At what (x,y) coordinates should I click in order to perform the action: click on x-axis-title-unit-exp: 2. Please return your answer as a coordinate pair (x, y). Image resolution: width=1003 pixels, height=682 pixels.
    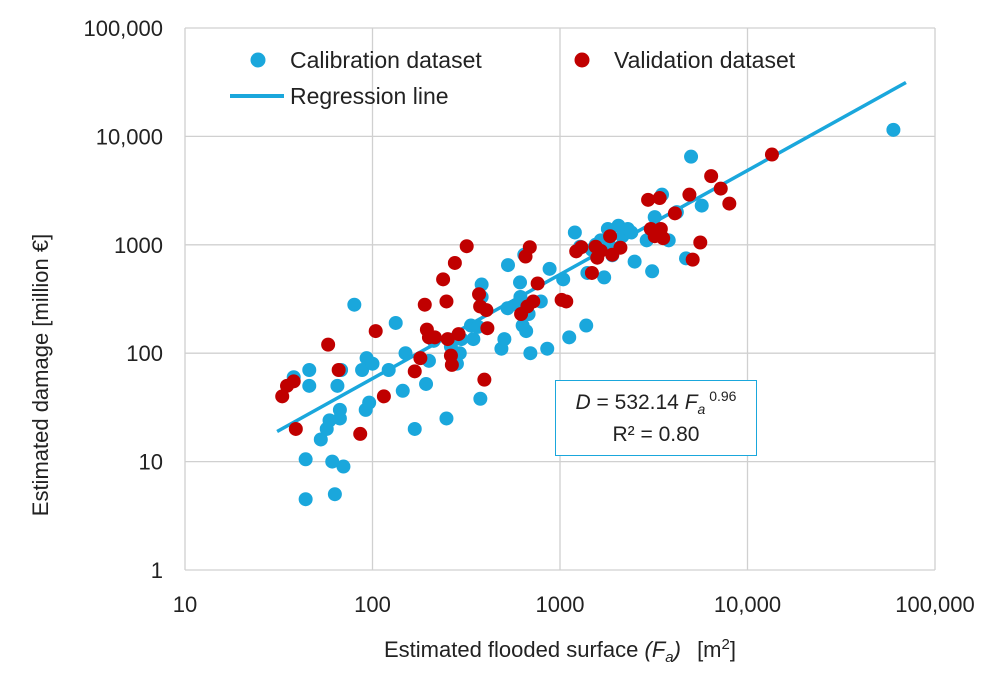
    Looking at the image, I should click on (726, 644).